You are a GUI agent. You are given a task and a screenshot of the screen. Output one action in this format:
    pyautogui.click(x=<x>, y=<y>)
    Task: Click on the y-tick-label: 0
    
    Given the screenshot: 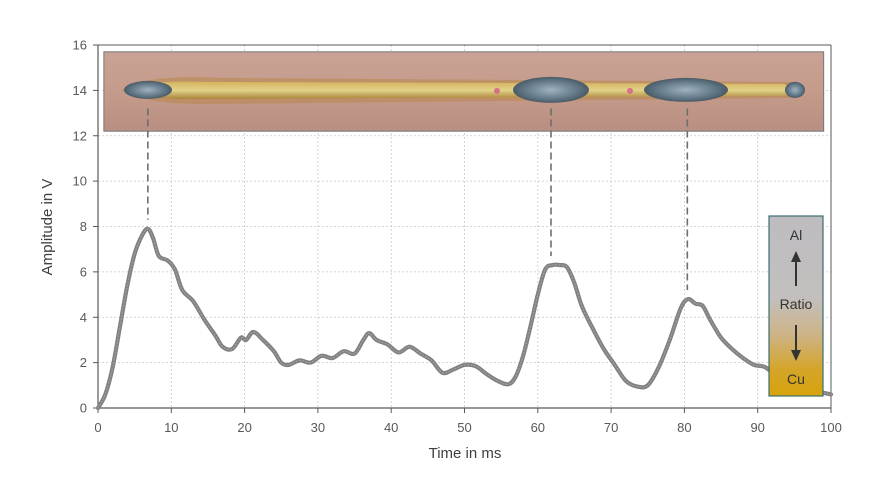 What is the action you would take?
    pyautogui.click(x=83, y=408)
    